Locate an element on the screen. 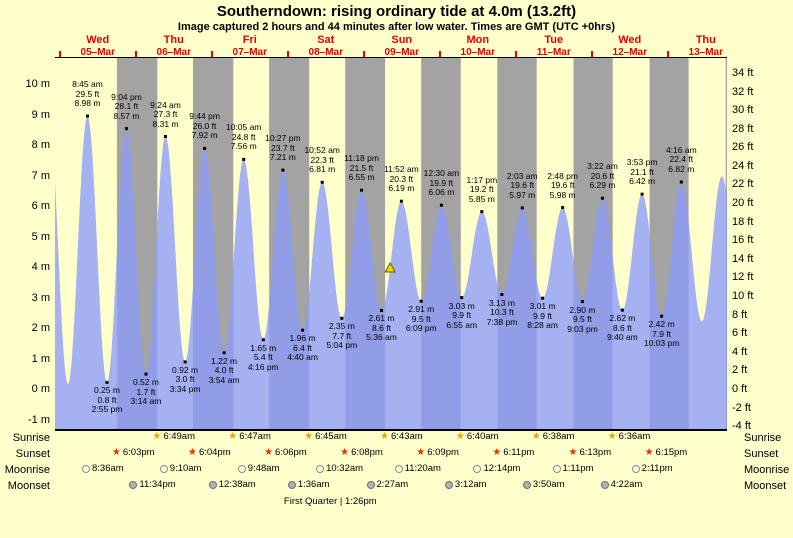 The image size is (793, 538). moonrise-time: 10:32am is located at coordinates (345, 468).